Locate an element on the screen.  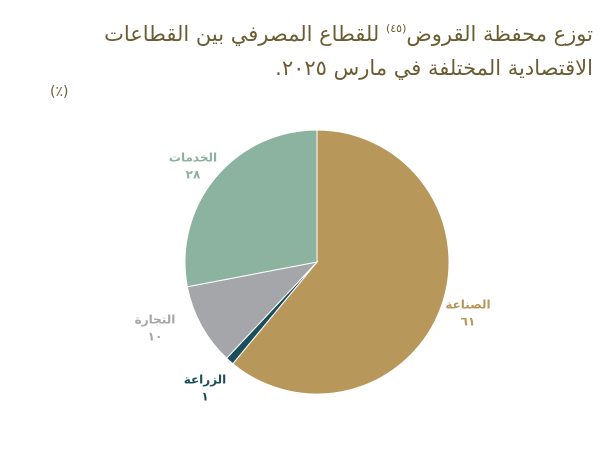
slice-value: ١ is located at coordinates (204, 397).